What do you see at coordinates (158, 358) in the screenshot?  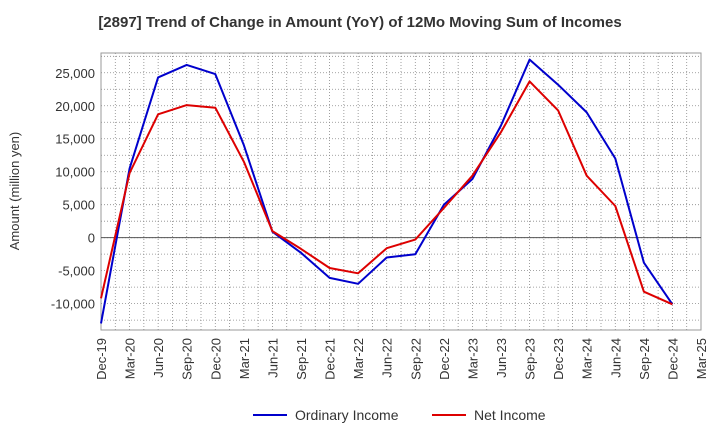 I see `x-tick-label: Jun-20` at bounding box center [158, 358].